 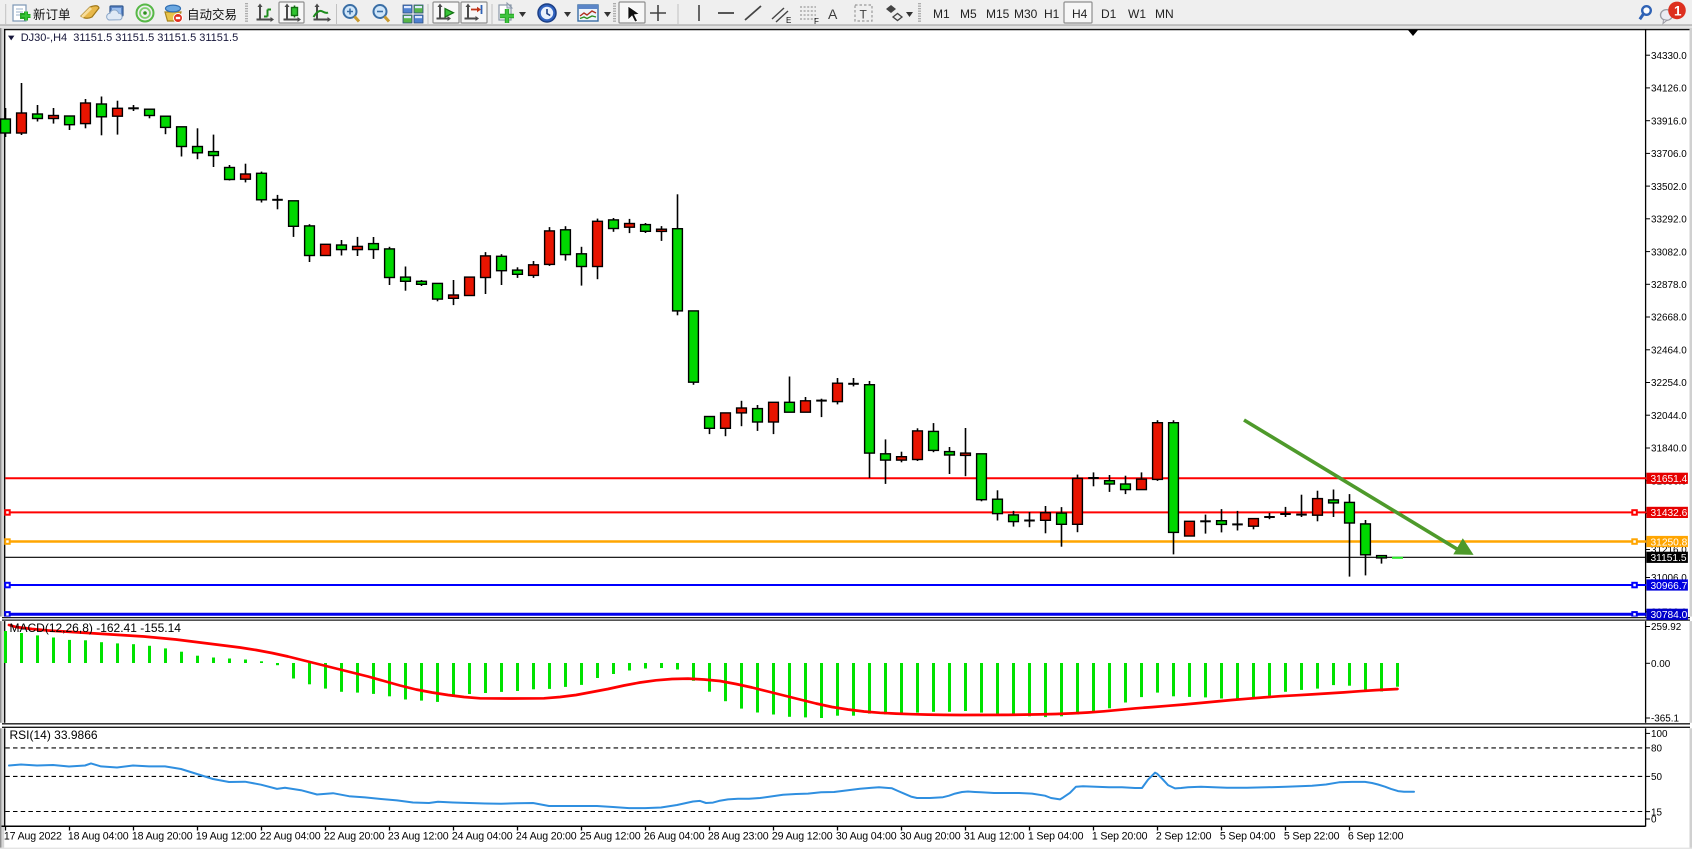 What do you see at coordinates (1137, 14) in the screenshot?
I see `svg-text: W1` at bounding box center [1137, 14].